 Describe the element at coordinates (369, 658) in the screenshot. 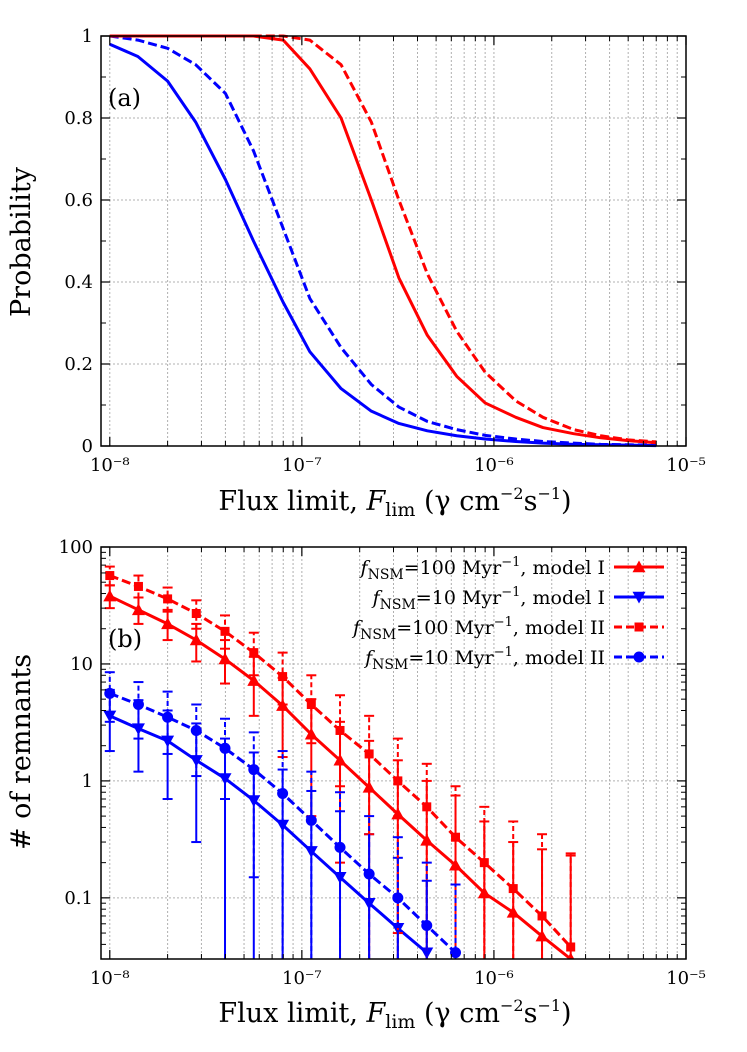

I see `legend-4-prefix: f` at that location.